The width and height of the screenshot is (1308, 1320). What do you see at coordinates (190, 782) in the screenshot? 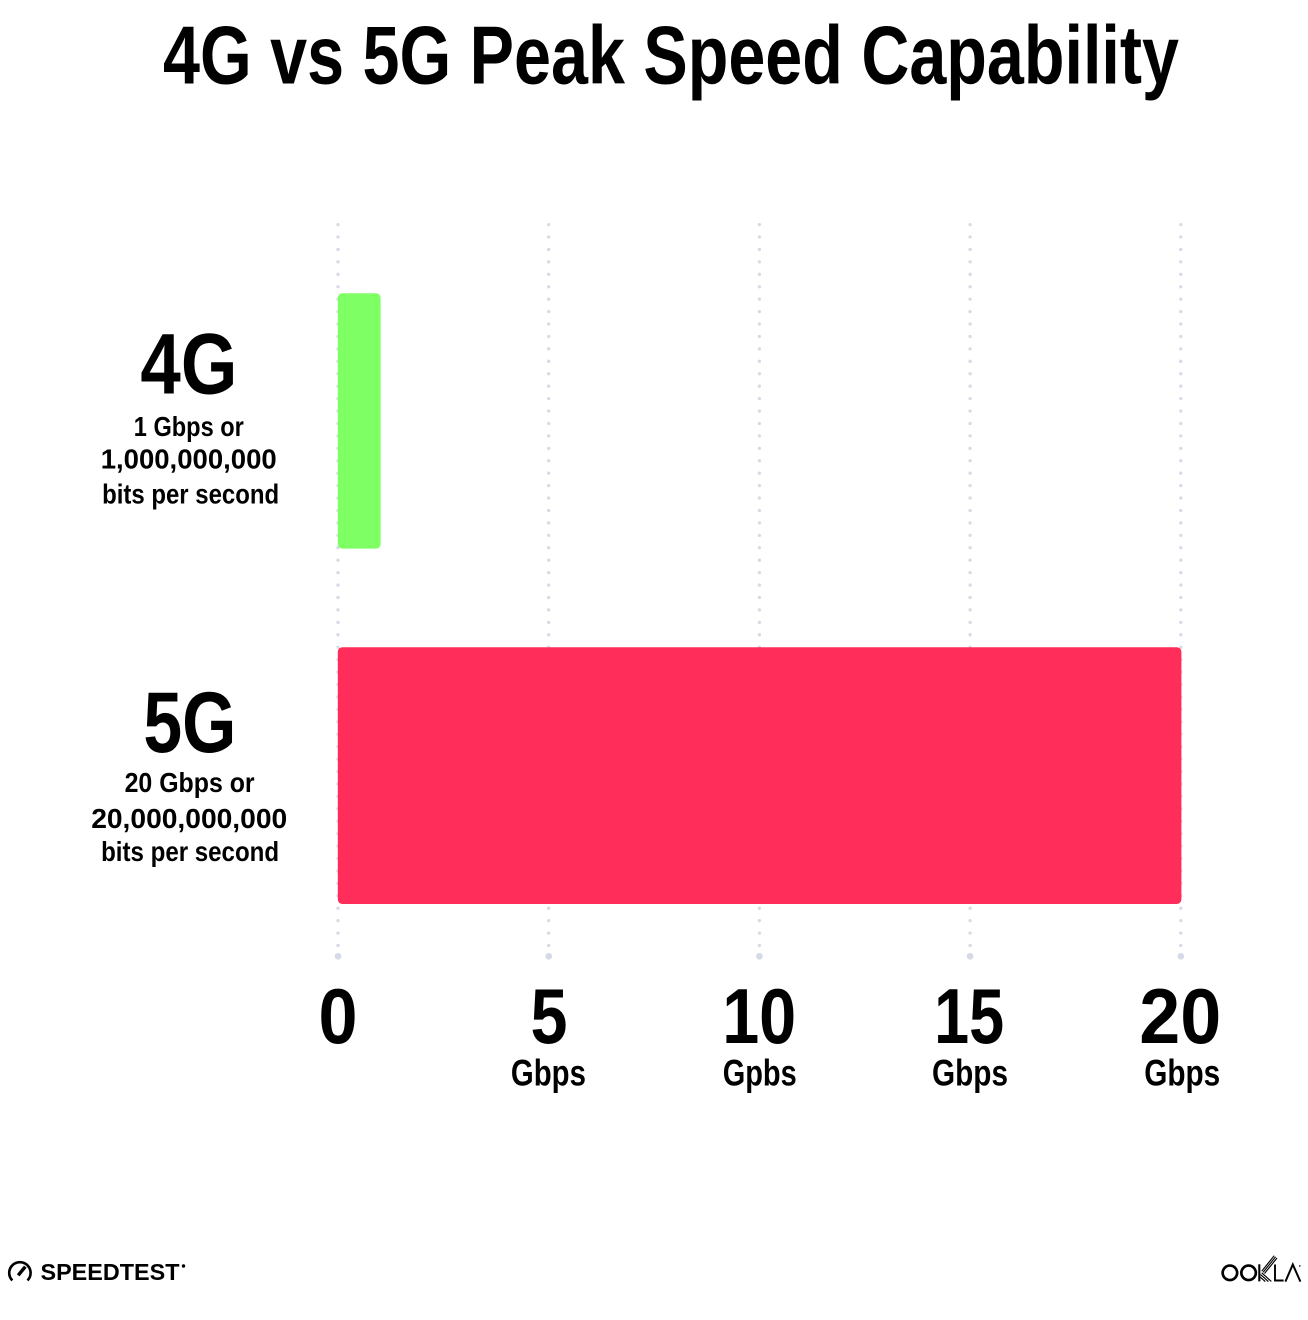
I see `svg-text: 20 Gbps or` at bounding box center [190, 782].